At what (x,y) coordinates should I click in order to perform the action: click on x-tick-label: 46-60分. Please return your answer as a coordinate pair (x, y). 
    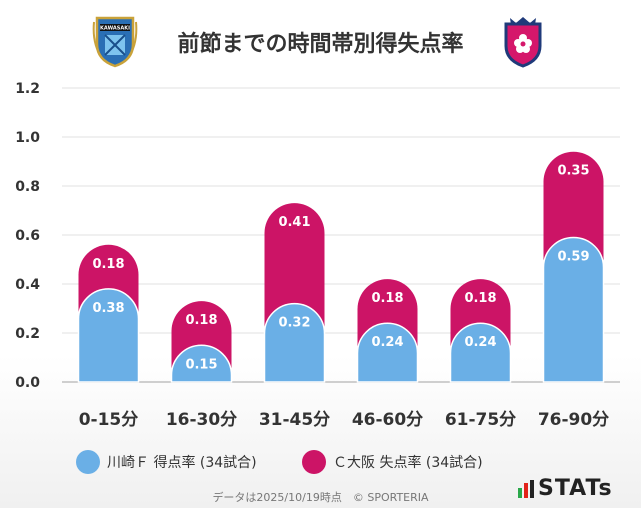
    Looking at the image, I should click on (387, 420).